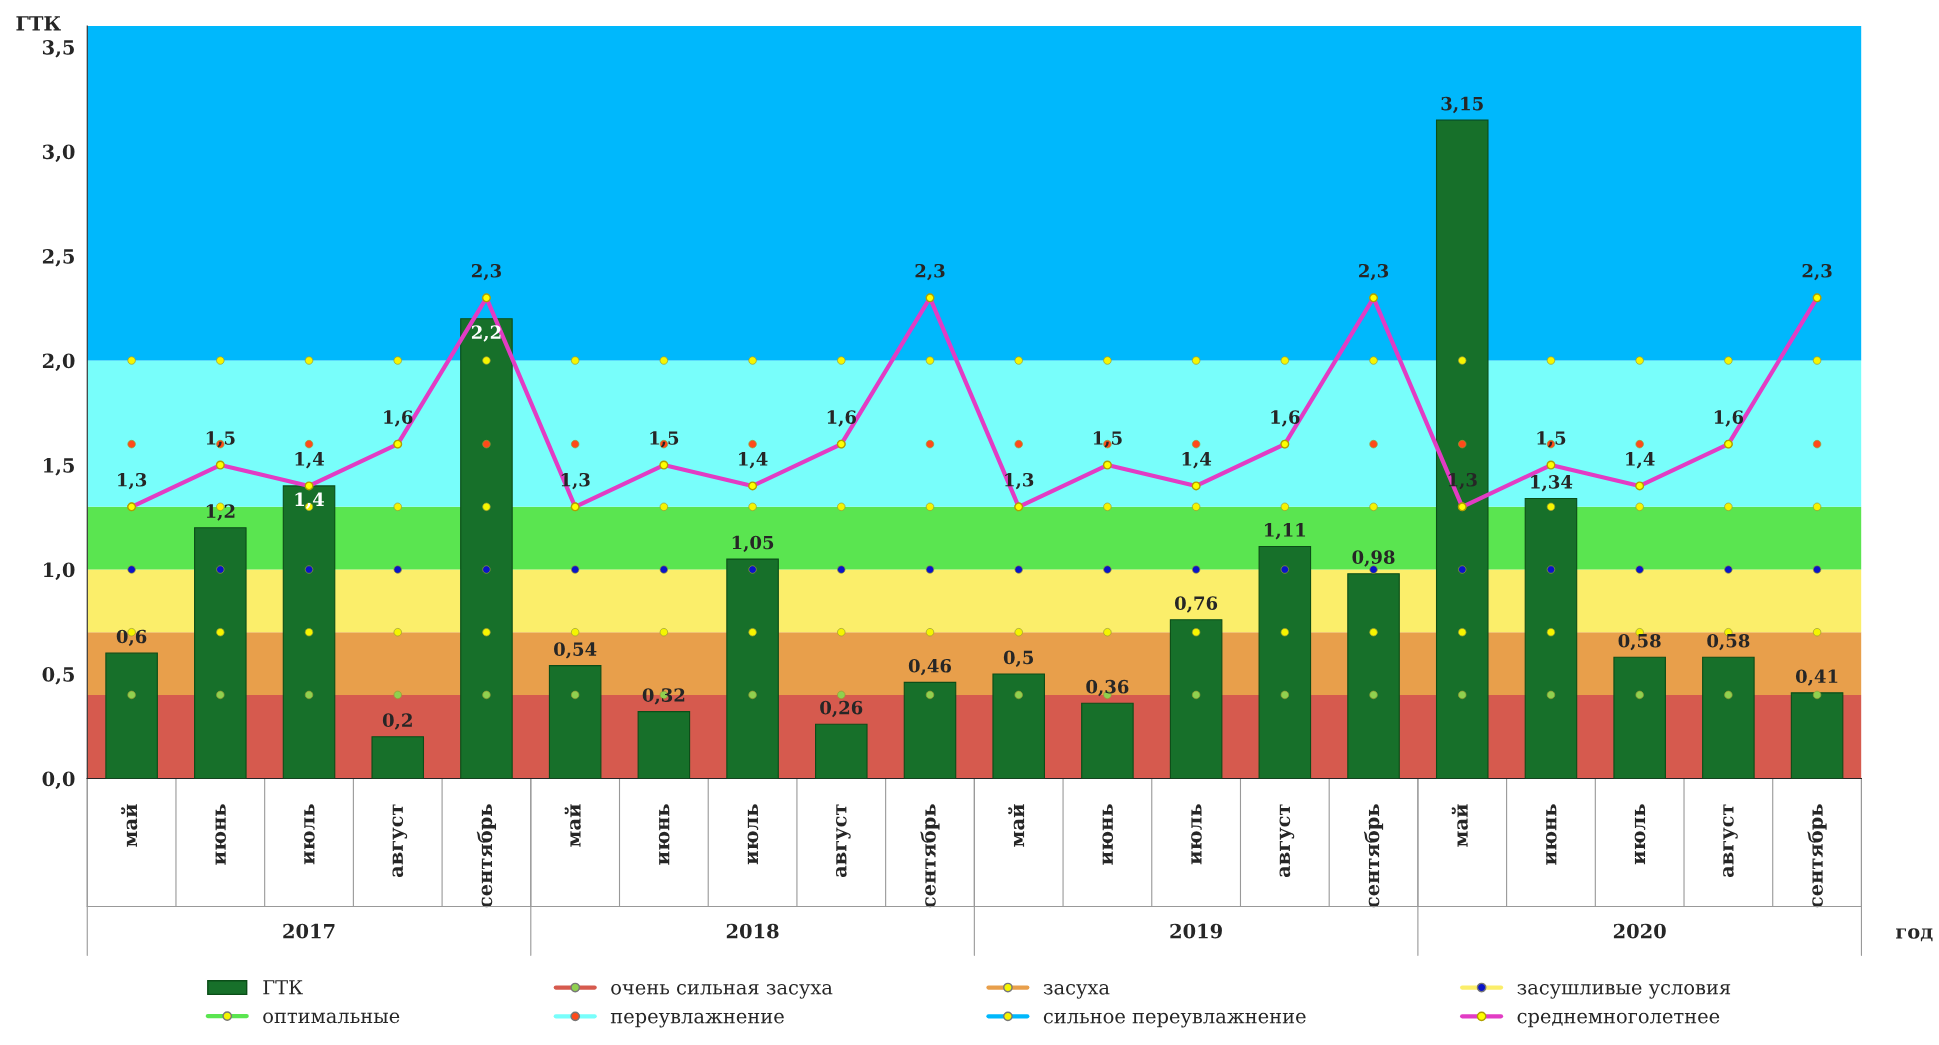  I want to click on y-axis-title: ГТК, so click(38, 23).